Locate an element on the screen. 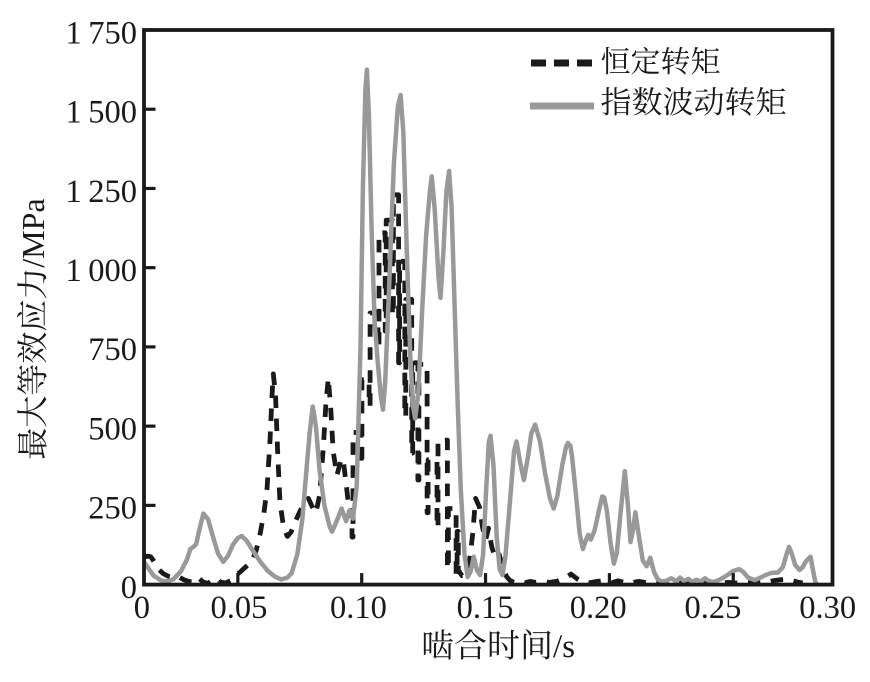 The height and width of the screenshot is (682, 870). legend-exponential-torque-label is located at coordinates (693, 101).